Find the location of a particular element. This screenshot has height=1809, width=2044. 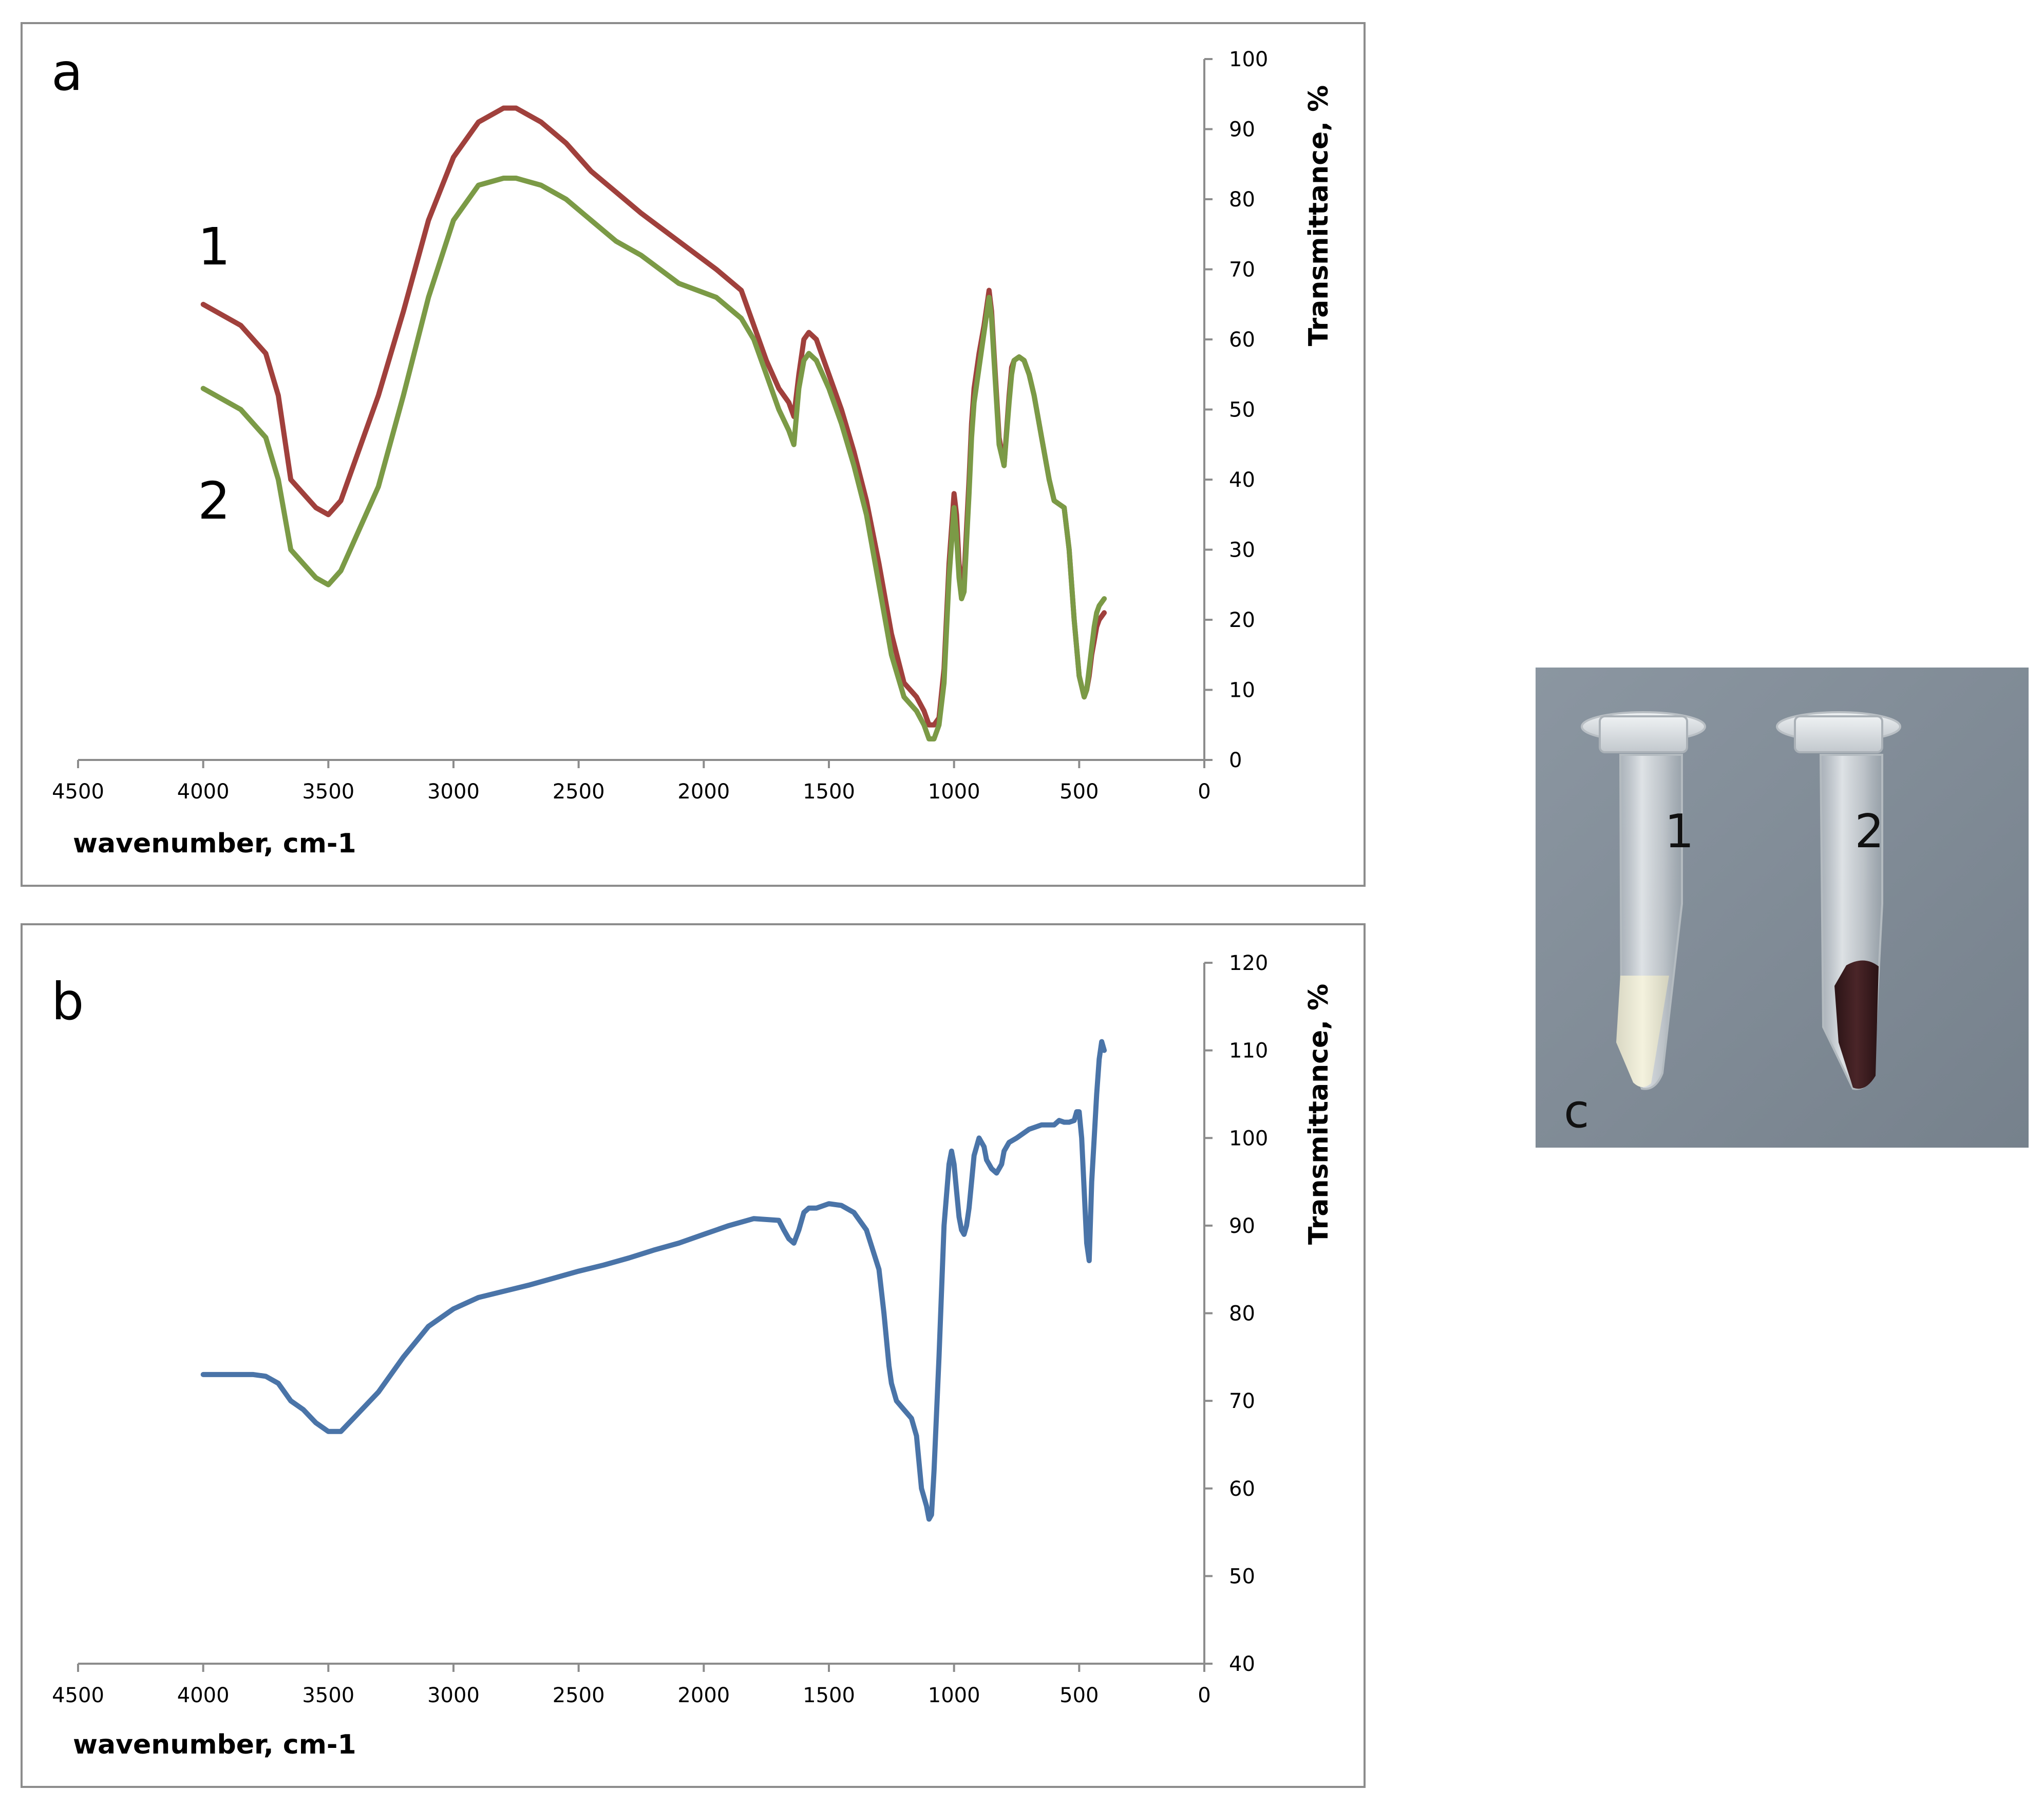

panel-b-x-tick-label: 4500 is located at coordinates (78, 1695).